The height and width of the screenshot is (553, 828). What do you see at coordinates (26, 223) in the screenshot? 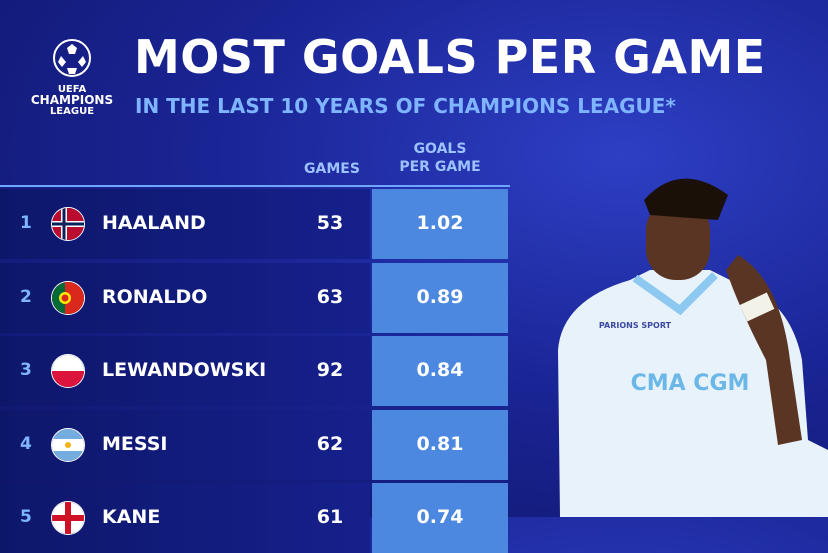
I see `rank: 1` at bounding box center [26, 223].